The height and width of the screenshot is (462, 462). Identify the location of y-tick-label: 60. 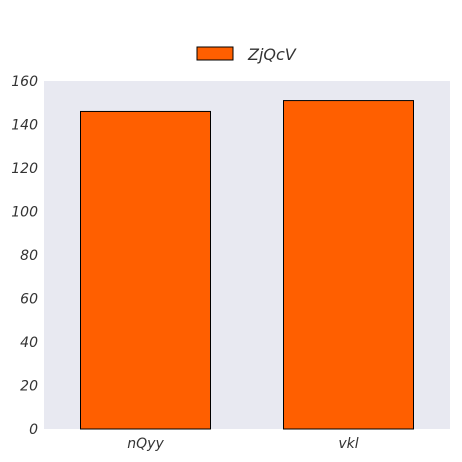
(29, 300).